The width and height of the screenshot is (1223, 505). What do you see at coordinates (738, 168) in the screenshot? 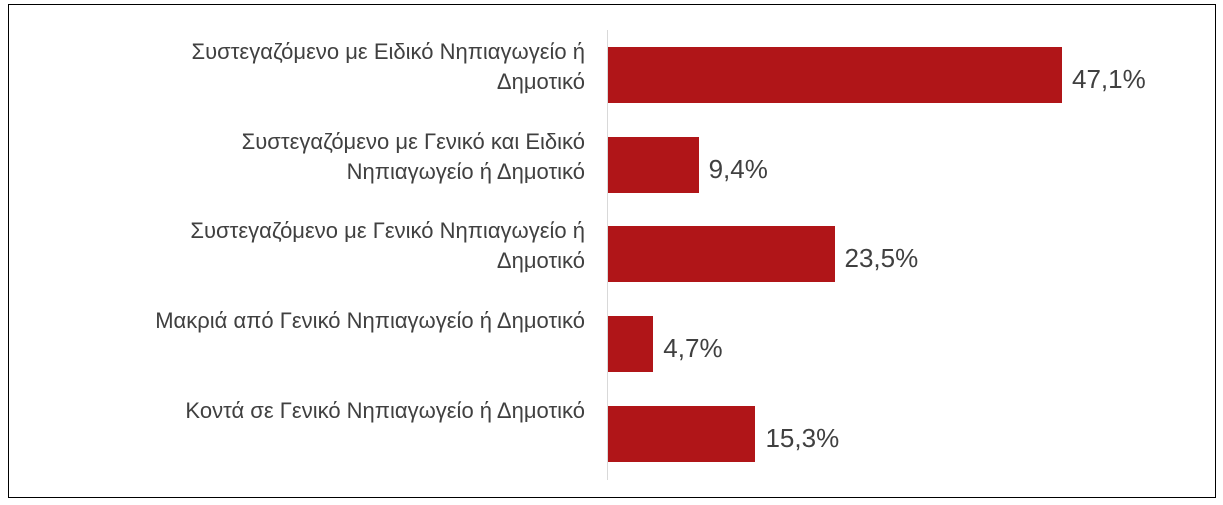
I see `value-label: 9,4%` at bounding box center [738, 168].